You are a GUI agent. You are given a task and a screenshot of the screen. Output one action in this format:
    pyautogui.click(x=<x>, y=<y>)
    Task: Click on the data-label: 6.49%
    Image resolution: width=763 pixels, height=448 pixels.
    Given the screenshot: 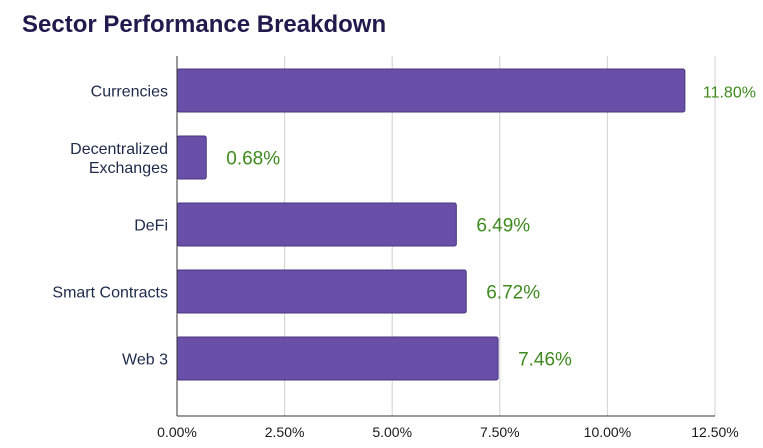 What is the action you would take?
    pyautogui.click(x=503, y=226)
    